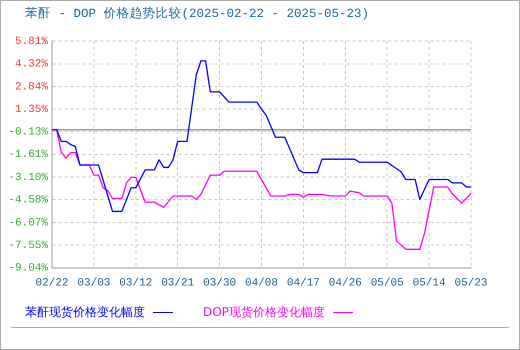  Describe the element at coordinates (135, 283) in the screenshot. I see `x-tick-label: 03/12` at that location.